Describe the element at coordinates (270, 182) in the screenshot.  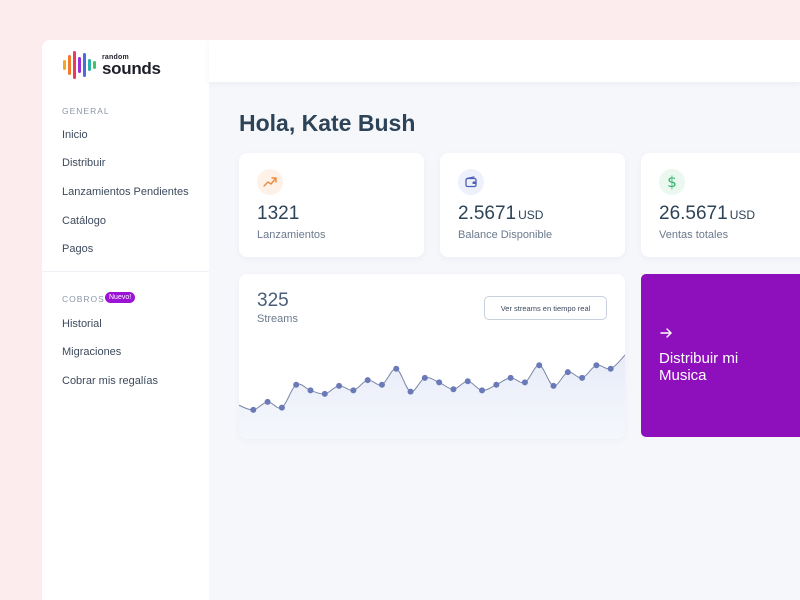
I see `trending-up-icon` at that location.